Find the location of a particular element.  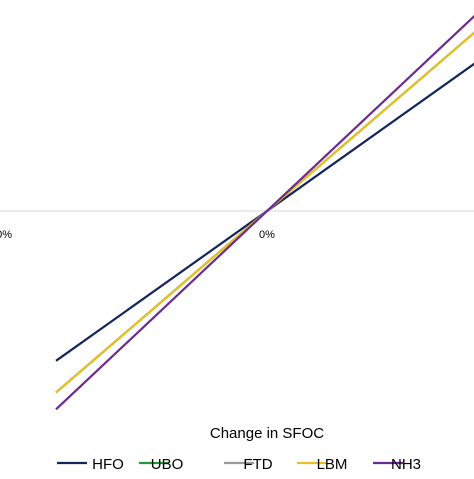

legend-label: UBO is located at coordinates (167, 464).